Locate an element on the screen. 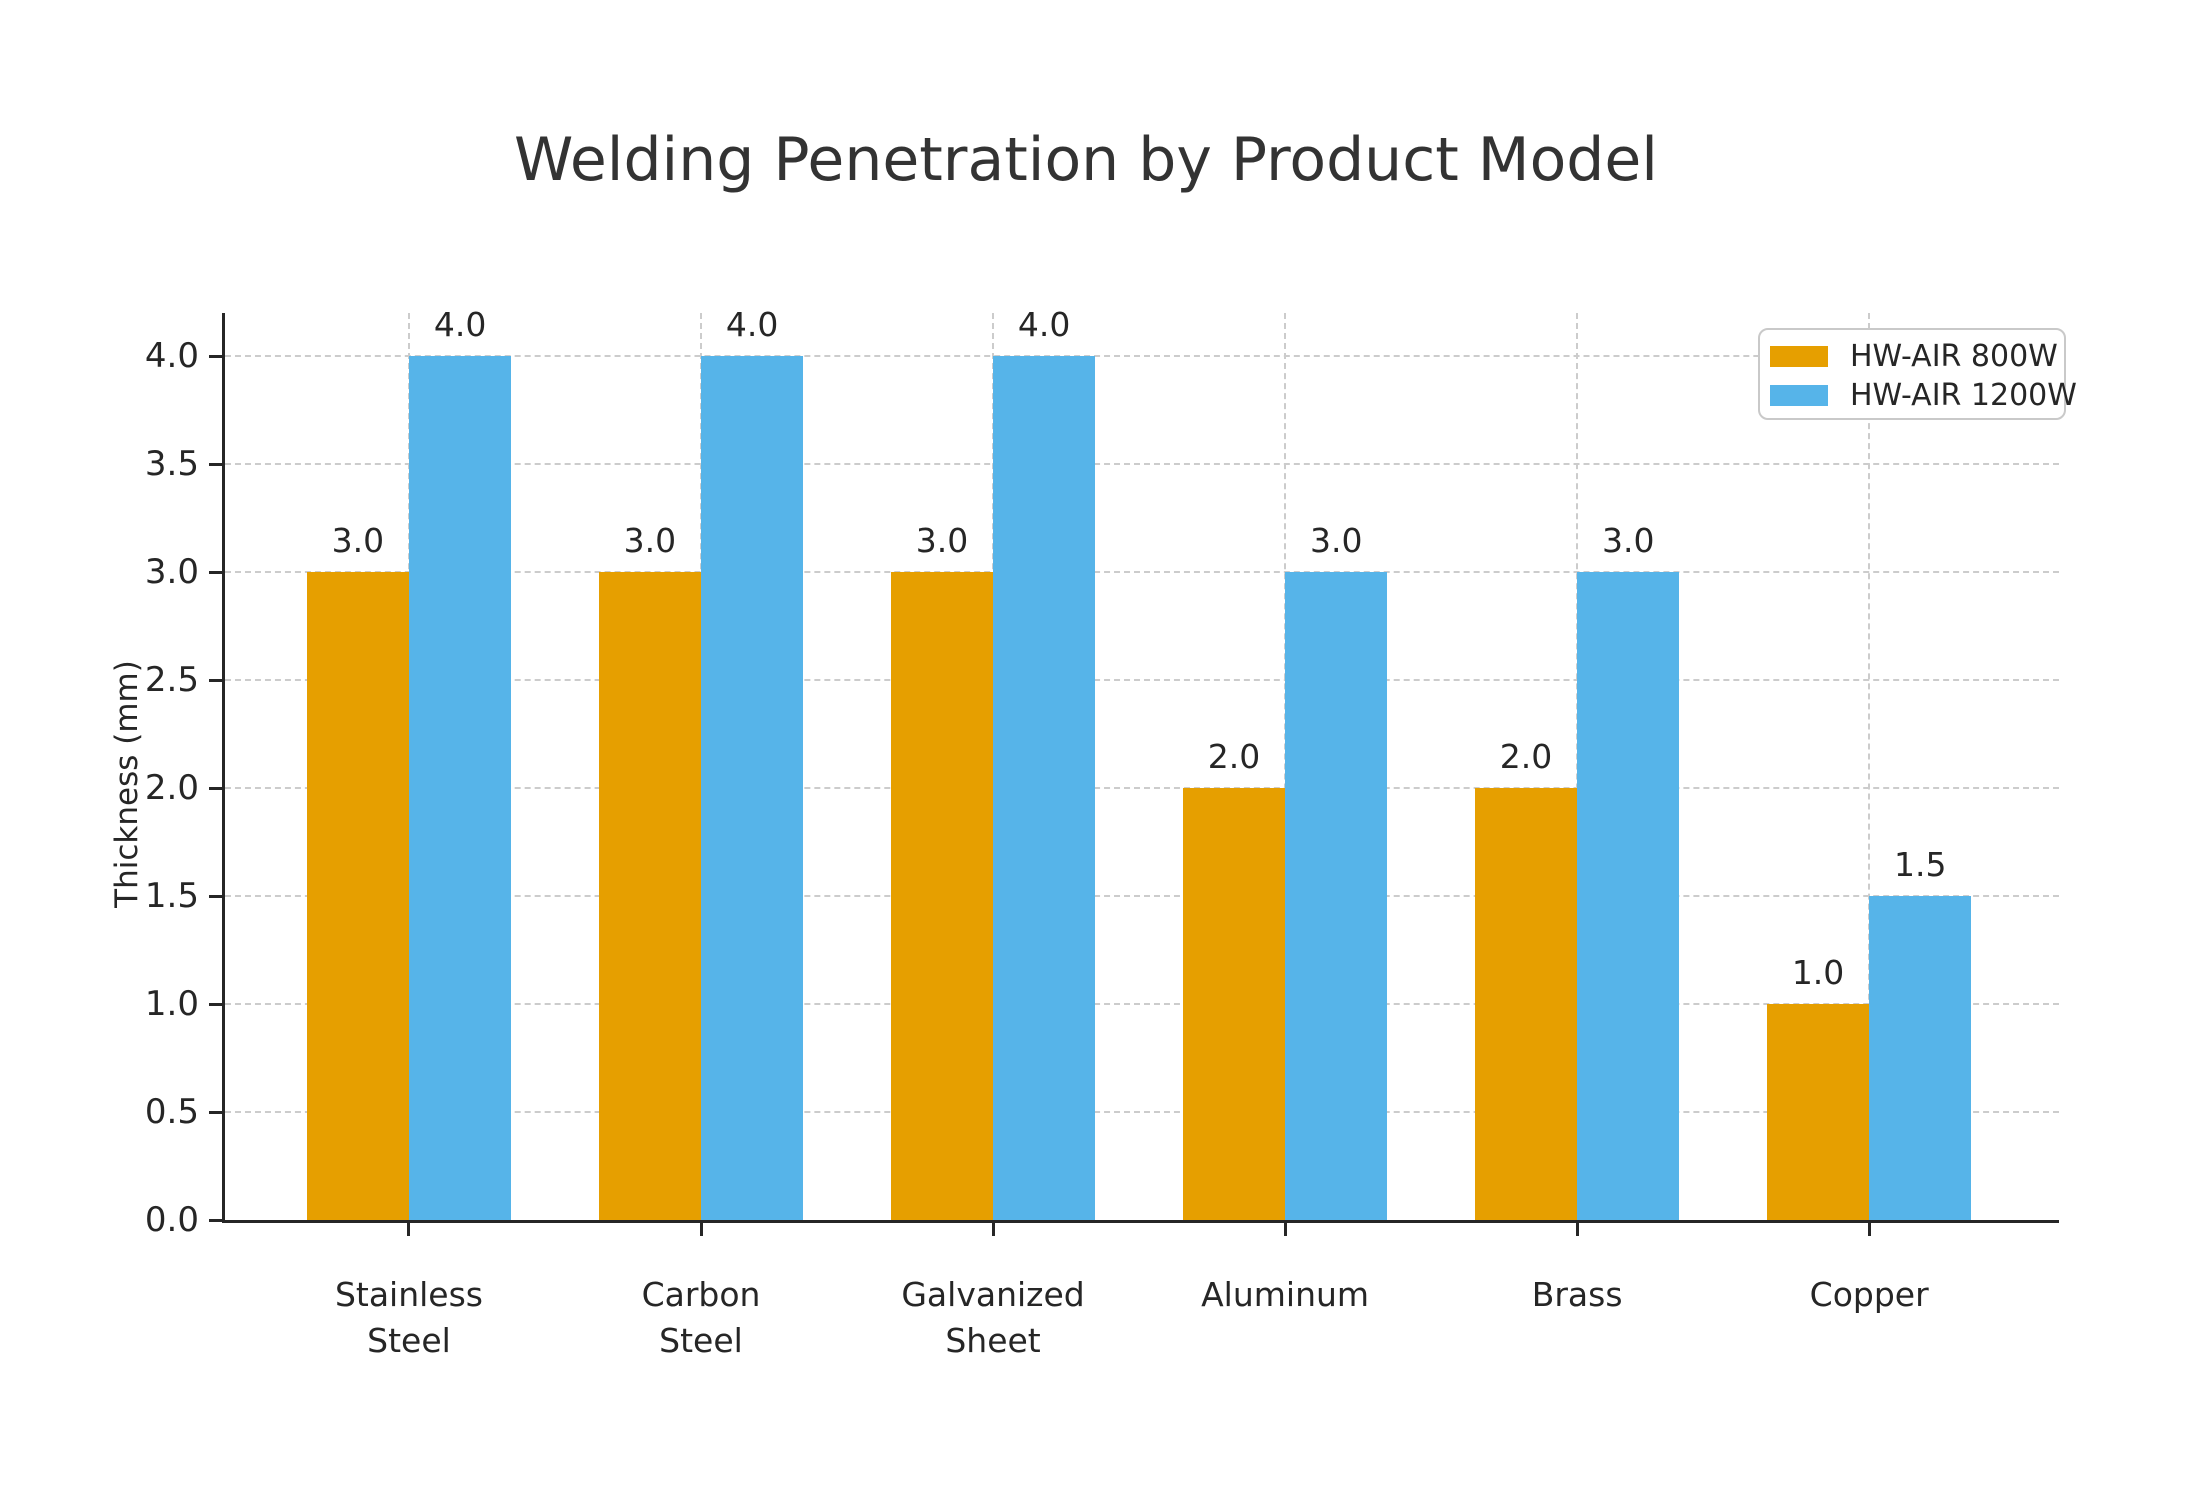 The image size is (2200, 1500). category-label-stainless-steel: Stainless Steel is located at coordinates (409, 1318).